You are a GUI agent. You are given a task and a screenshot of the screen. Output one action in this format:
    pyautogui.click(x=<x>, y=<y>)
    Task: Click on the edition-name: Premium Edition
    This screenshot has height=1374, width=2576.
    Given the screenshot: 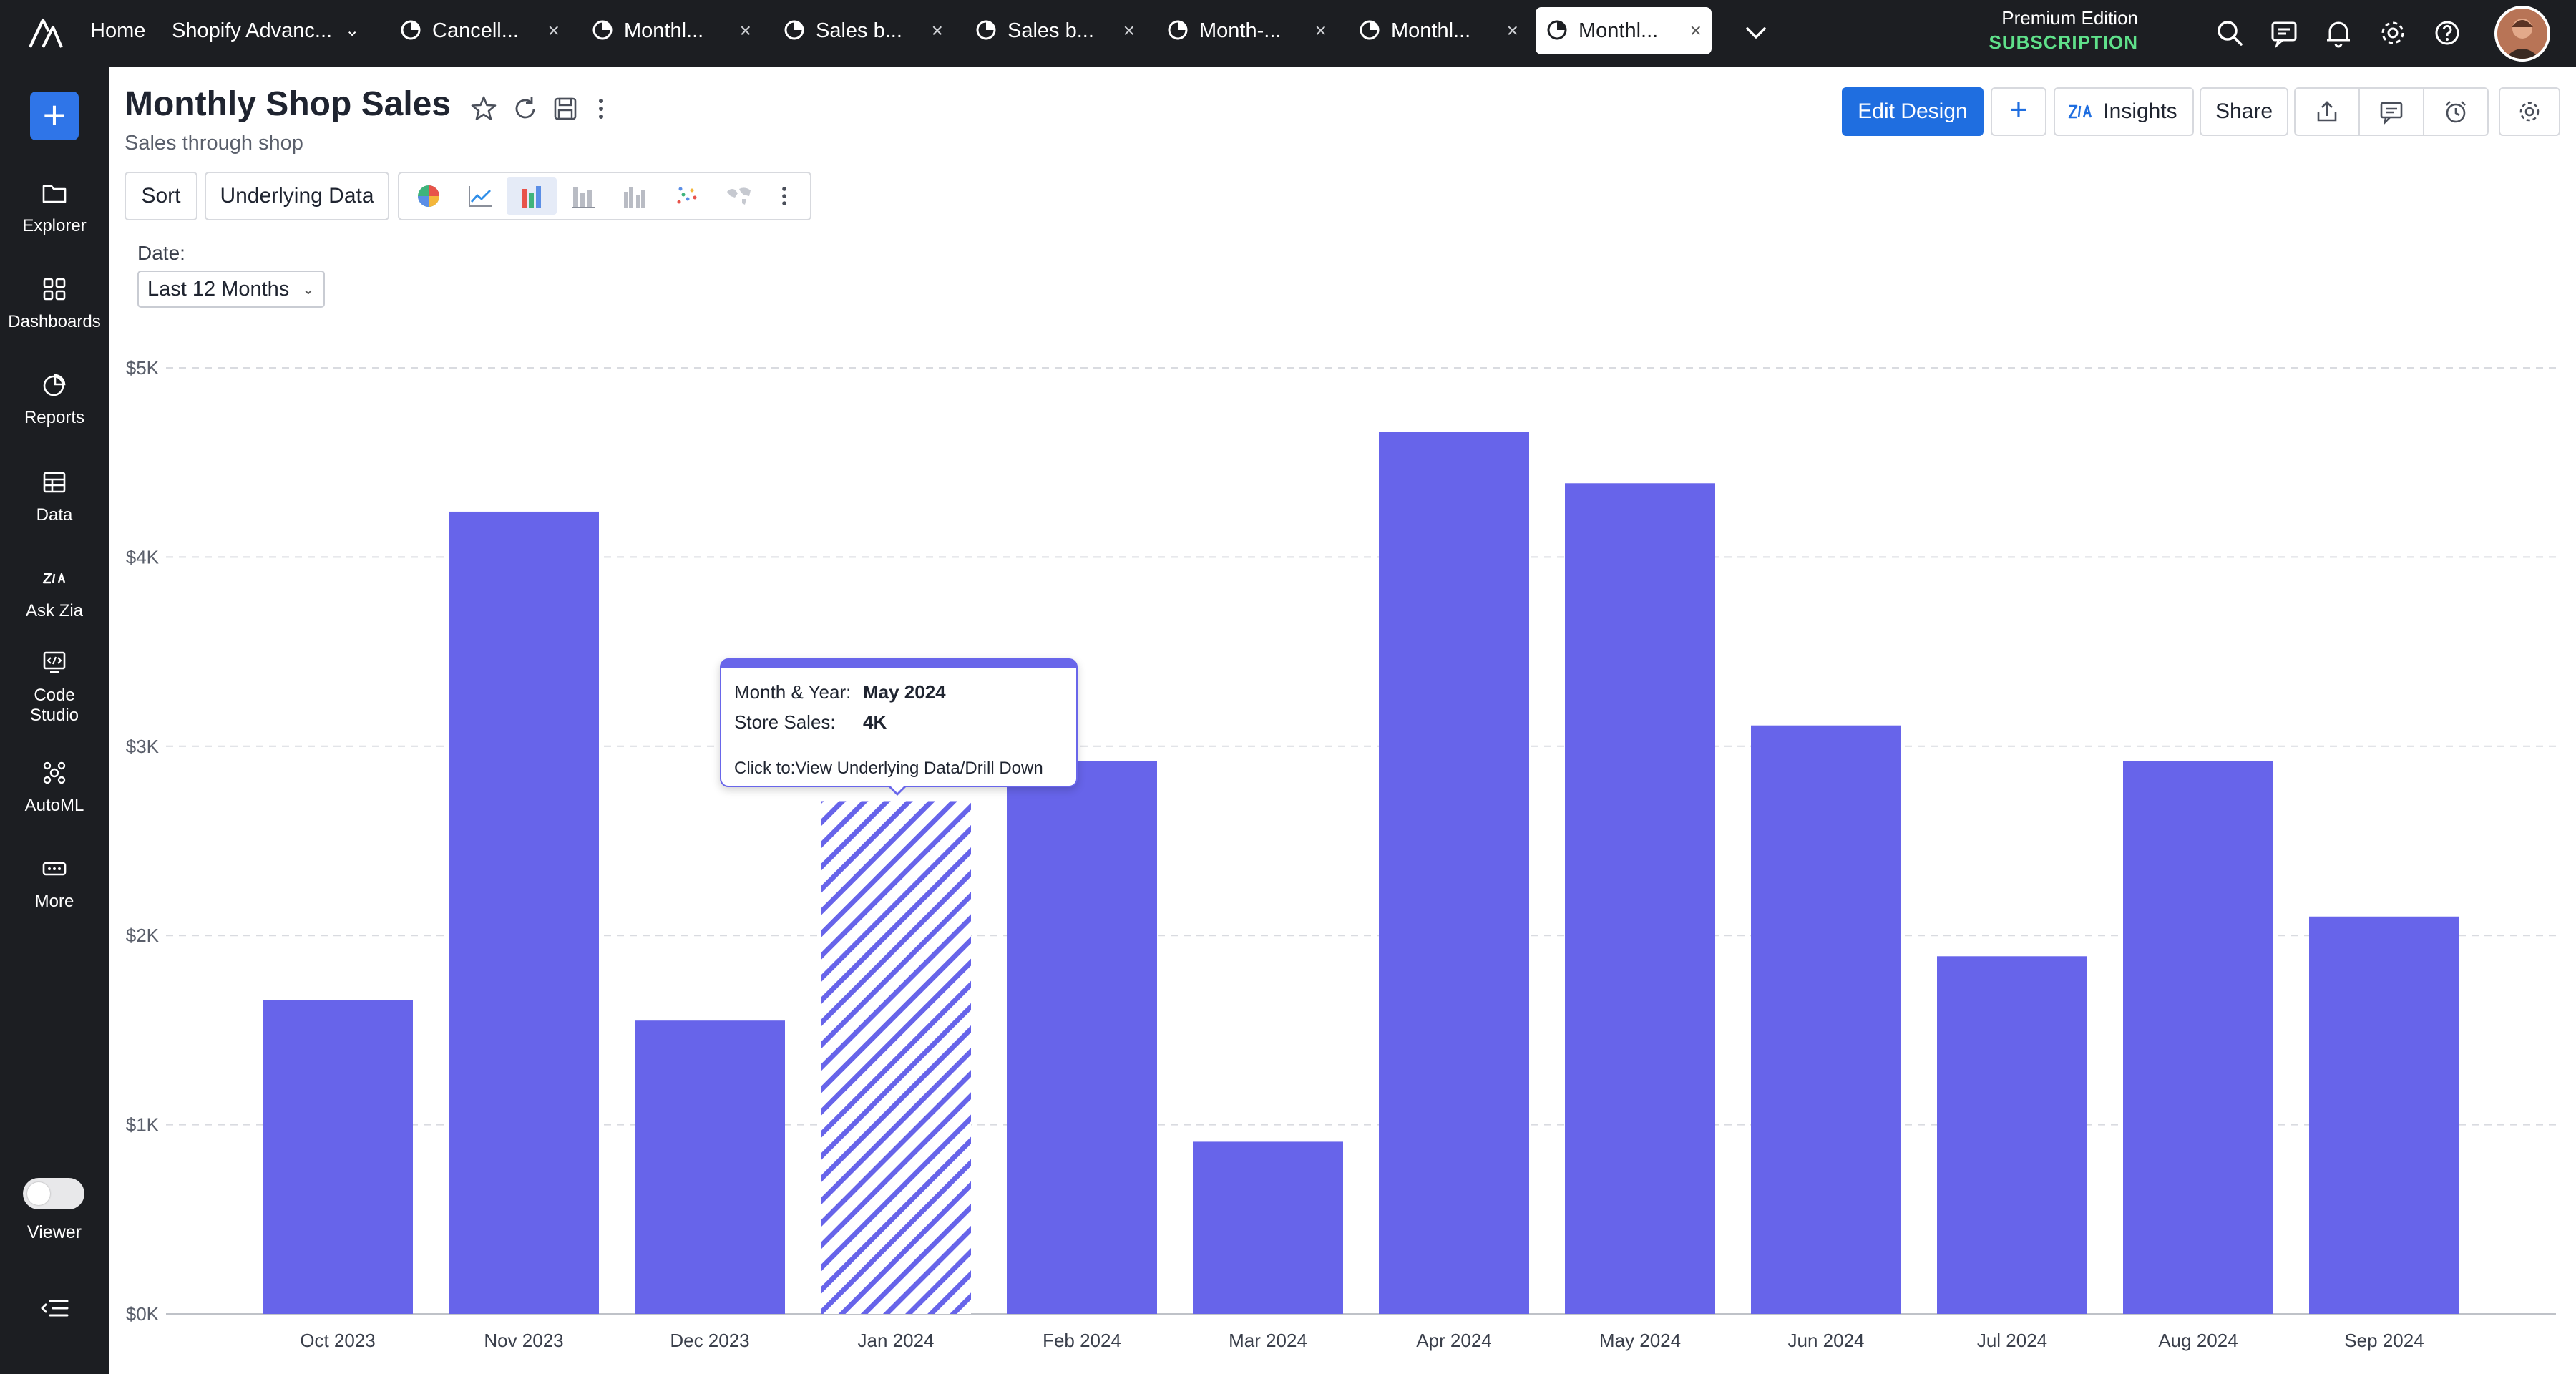 What is the action you would take?
    pyautogui.click(x=2069, y=18)
    